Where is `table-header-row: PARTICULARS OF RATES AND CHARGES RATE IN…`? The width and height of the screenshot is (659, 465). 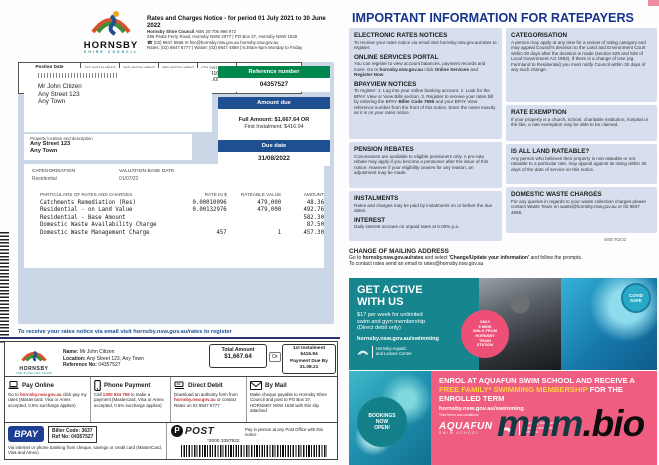
table-header-row: PARTICULARS OF RATES AND CHARGES RATE IN… is located at coordinates (174, 194).